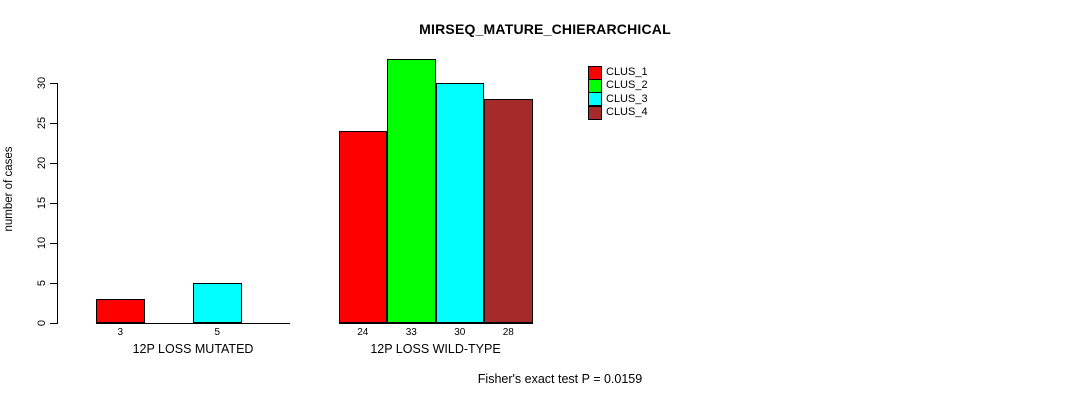  I want to click on fisher-test-annotation: Fisher's exact test P = 0.0159, so click(560, 379).